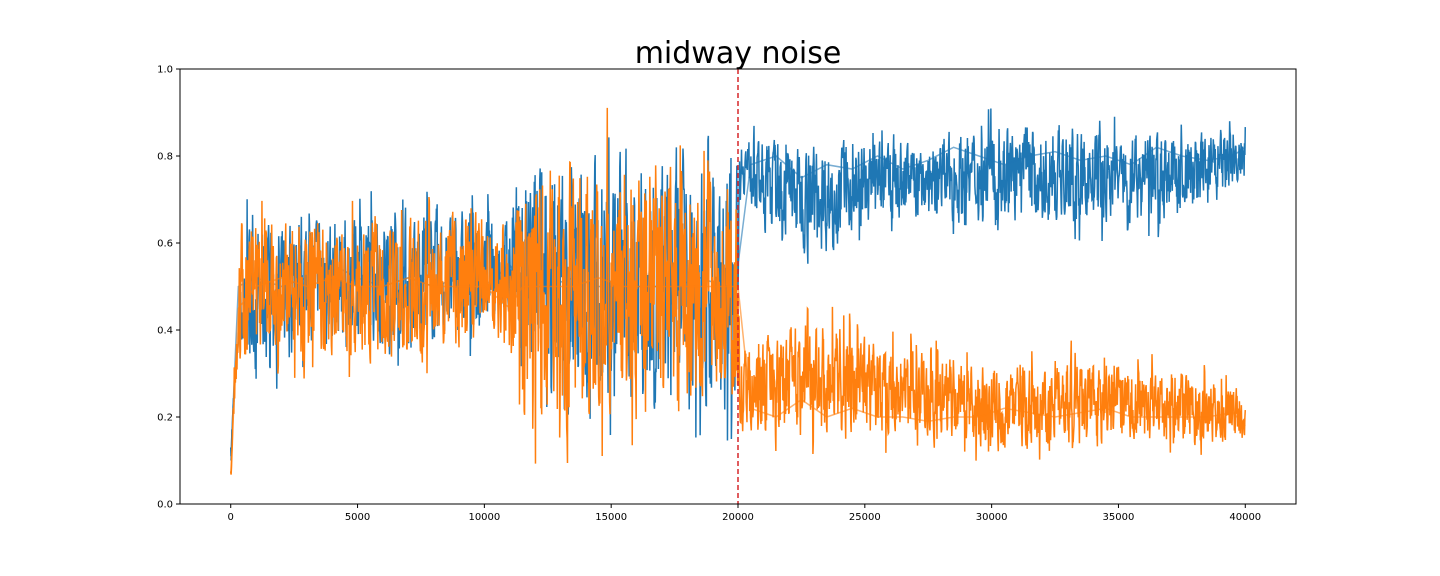 This screenshot has height=576, width=1440. Describe the element at coordinates (165, 244) in the screenshot. I see `y-tick-label-3: 0.6` at that location.